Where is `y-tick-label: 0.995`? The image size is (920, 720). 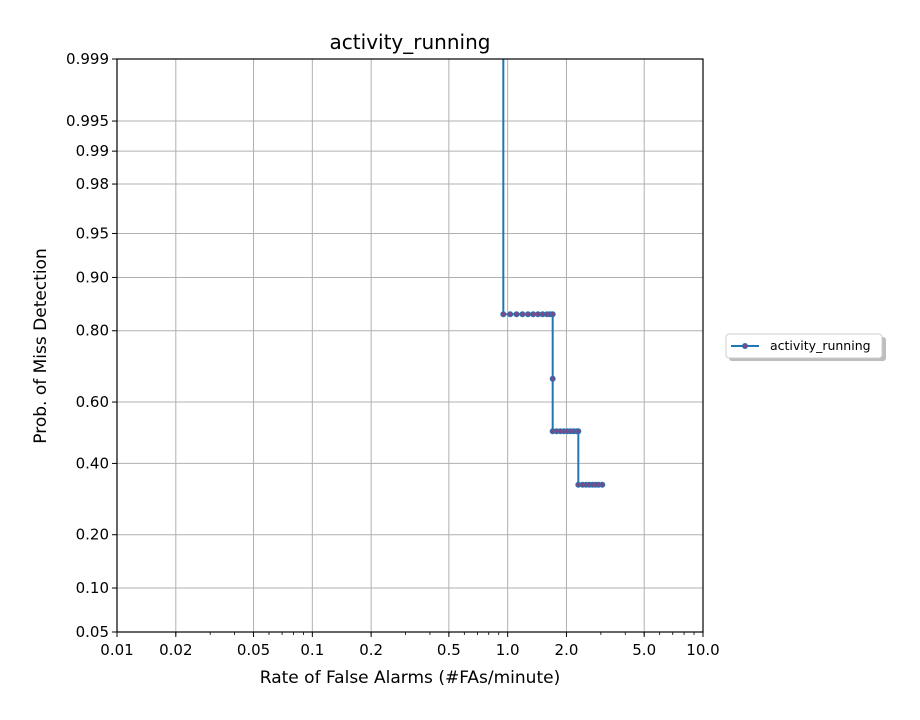
y-tick-label: 0.995 is located at coordinates (87, 121).